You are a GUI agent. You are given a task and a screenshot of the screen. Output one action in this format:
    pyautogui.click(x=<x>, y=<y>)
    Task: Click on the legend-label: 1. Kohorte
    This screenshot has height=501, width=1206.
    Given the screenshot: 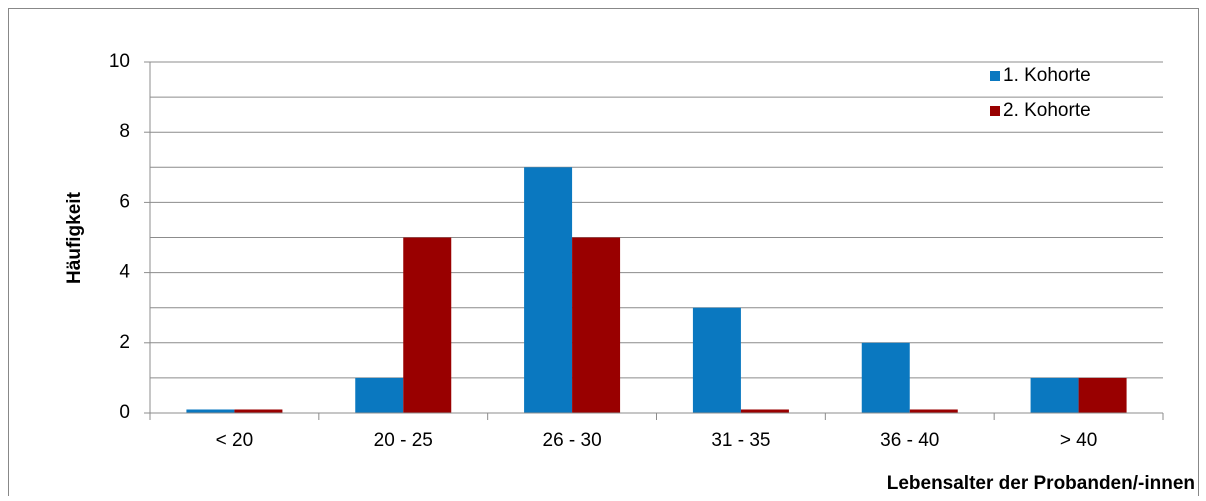 What is the action you would take?
    pyautogui.click(x=1047, y=75)
    